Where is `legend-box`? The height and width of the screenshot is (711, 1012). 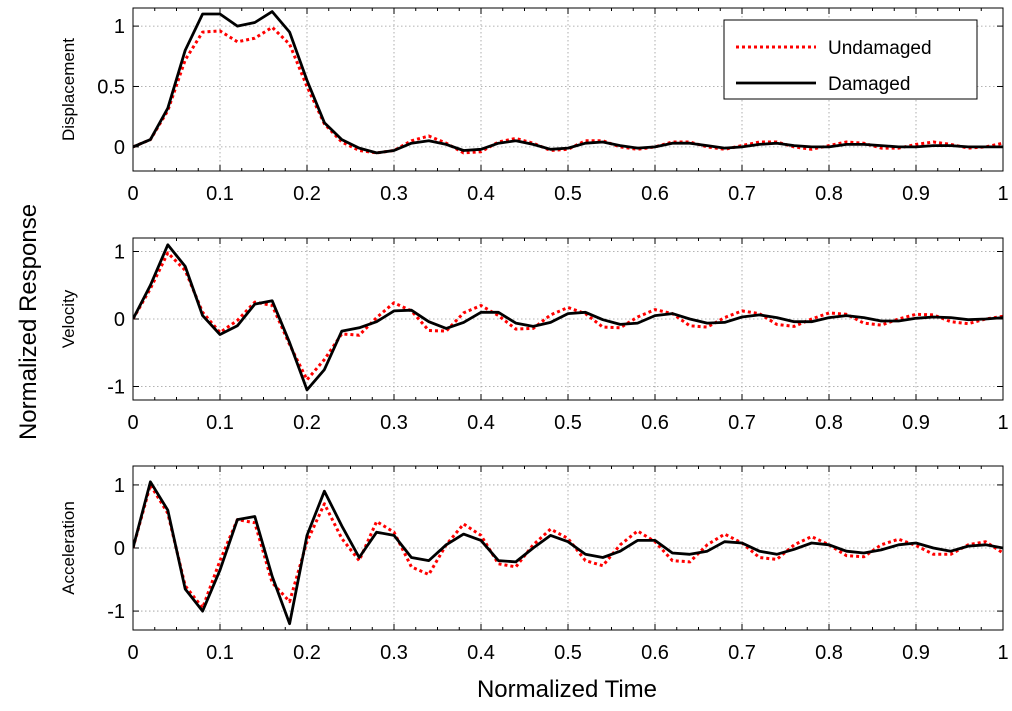 legend-box is located at coordinates (850, 59).